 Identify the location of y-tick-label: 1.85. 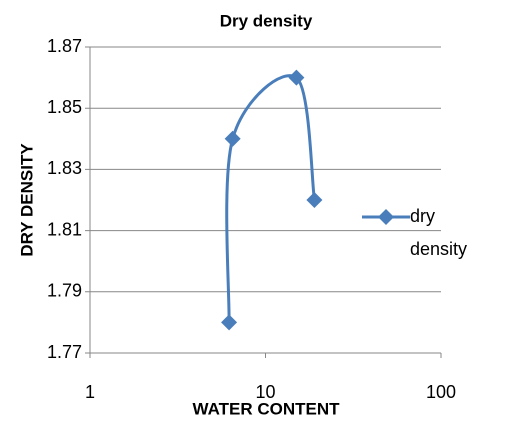
(64, 107).